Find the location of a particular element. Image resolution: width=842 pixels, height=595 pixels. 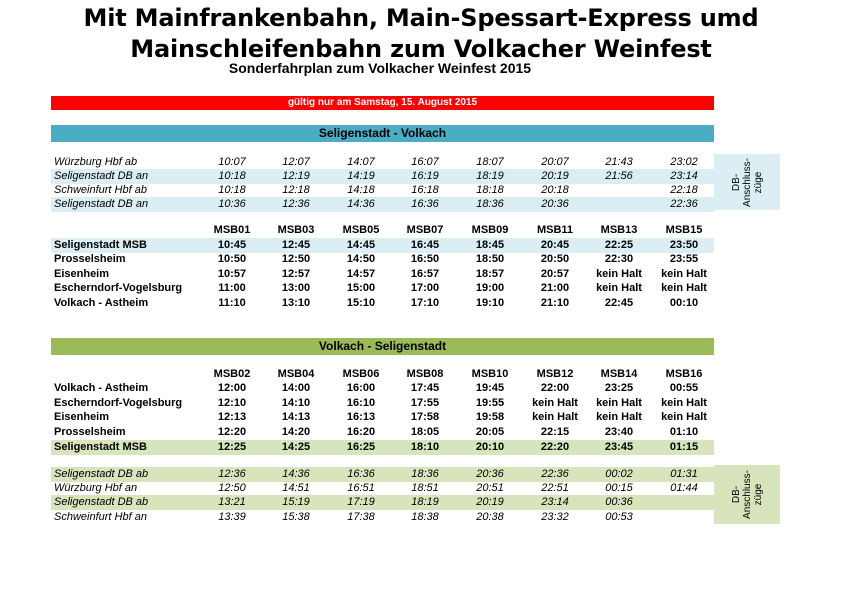

time-cell: 14:00 is located at coordinates (296, 388).